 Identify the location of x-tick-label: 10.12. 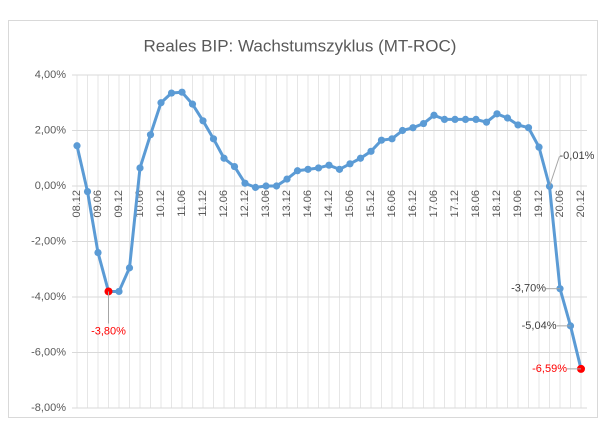
(161, 204).